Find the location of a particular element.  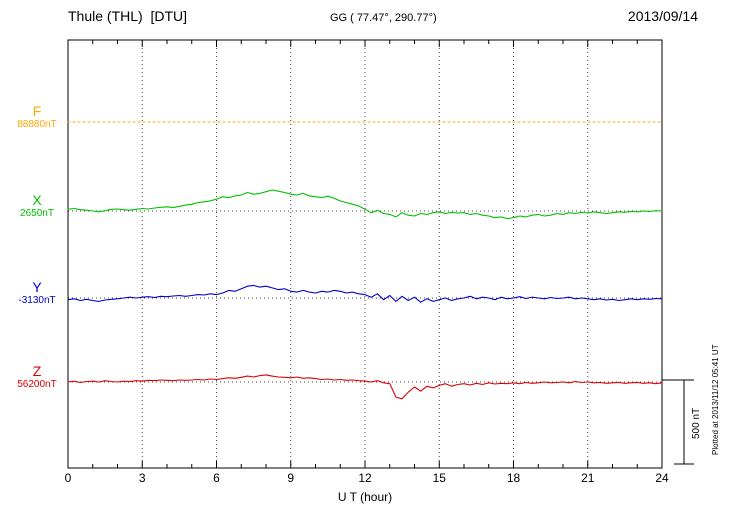

trace-x is located at coordinates (365, 204).